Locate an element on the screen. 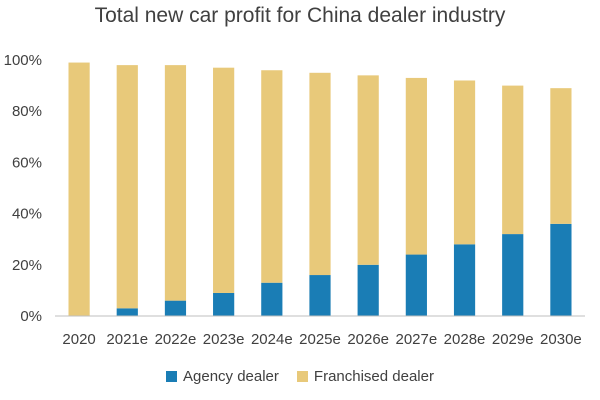 The width and height of the screenshot is (600, 400). y-tick-label: 0% is located at coordinates (31, 316).